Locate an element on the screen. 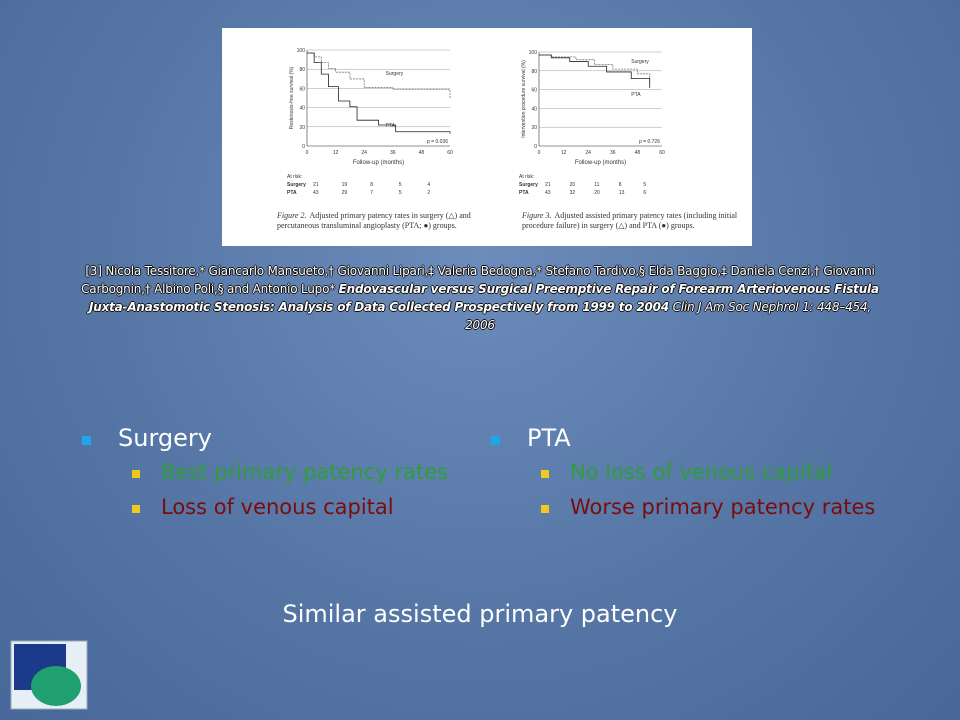 This screenshot has width=960, height=720. at-risk-cell: 32 is located at coordinates (573, 193).